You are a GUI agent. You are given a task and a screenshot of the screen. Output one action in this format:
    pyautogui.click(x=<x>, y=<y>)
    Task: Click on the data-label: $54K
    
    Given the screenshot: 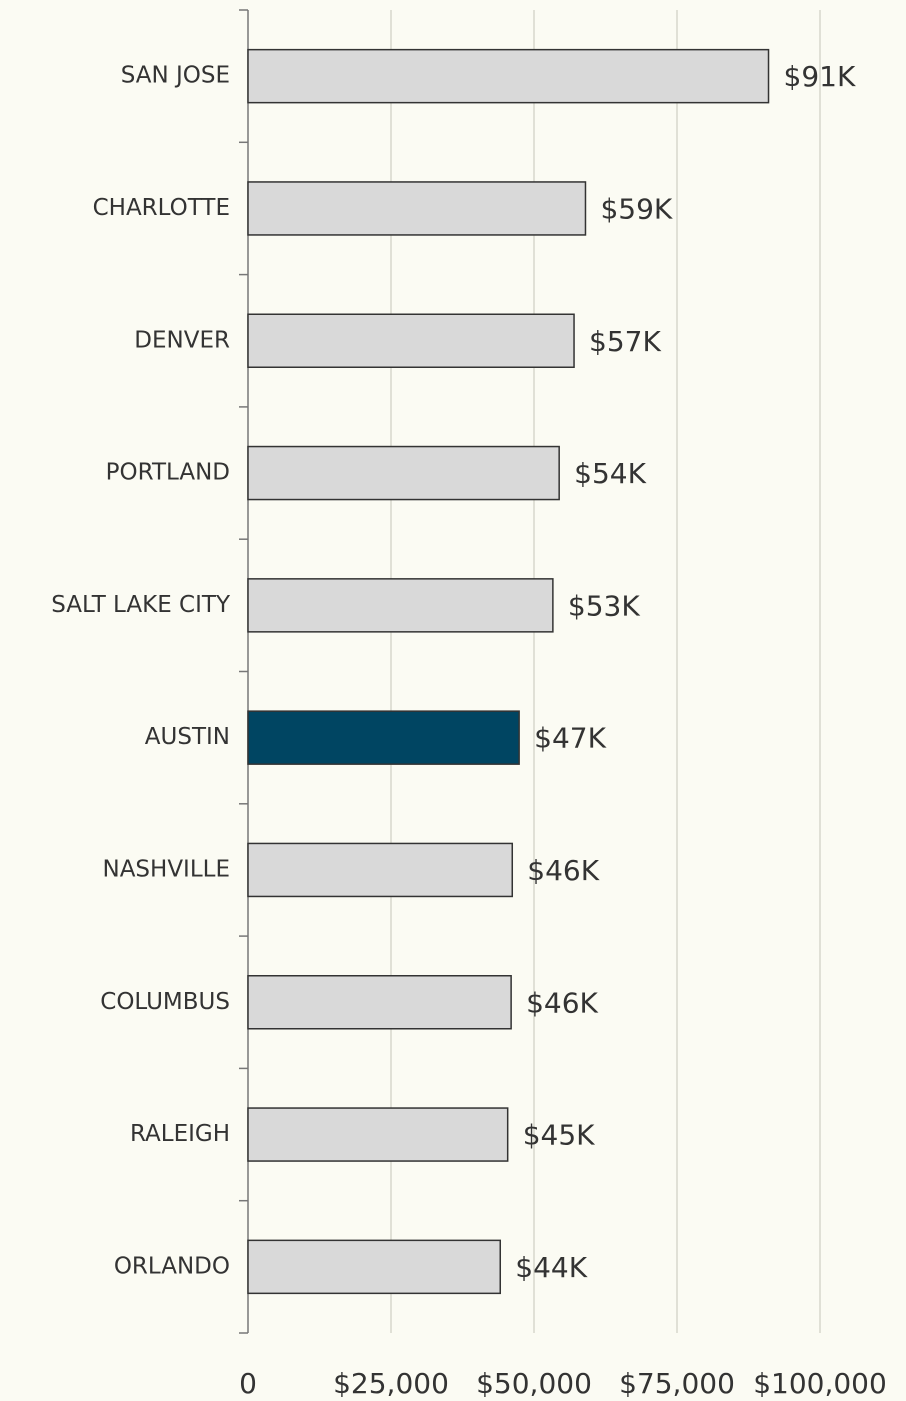 What is the action you would take?
    pyautogui.click(x=610, y=473)
    